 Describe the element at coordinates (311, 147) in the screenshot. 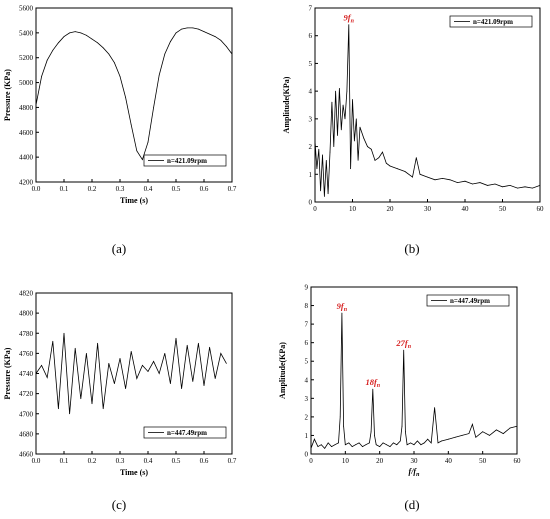

I see `y-tick-label: 2` at that location.